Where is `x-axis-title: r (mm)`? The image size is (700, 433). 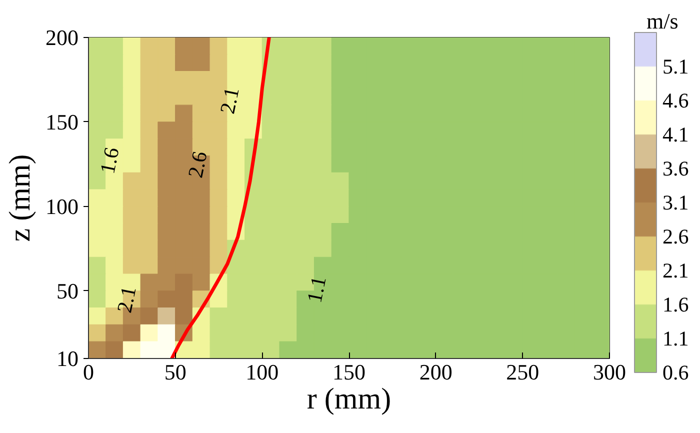
x-axis-title: r (mm) is located at coordinates (349, 399).